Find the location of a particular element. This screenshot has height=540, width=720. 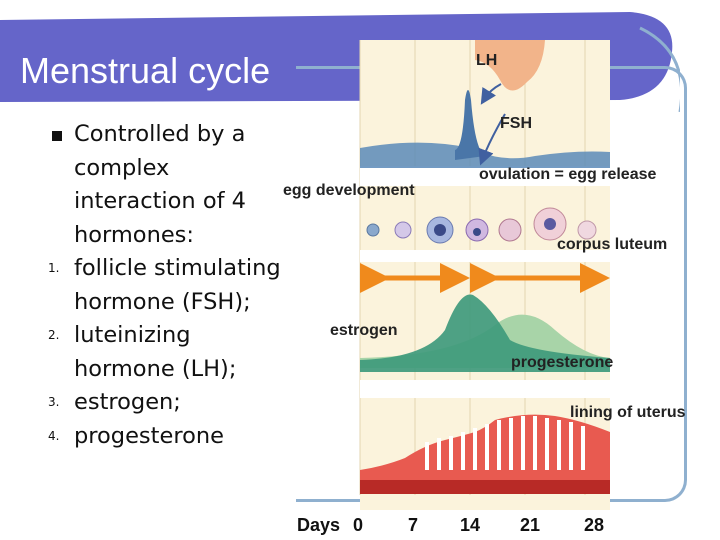

list-marker: 2. is located at coordinates (54, 335).